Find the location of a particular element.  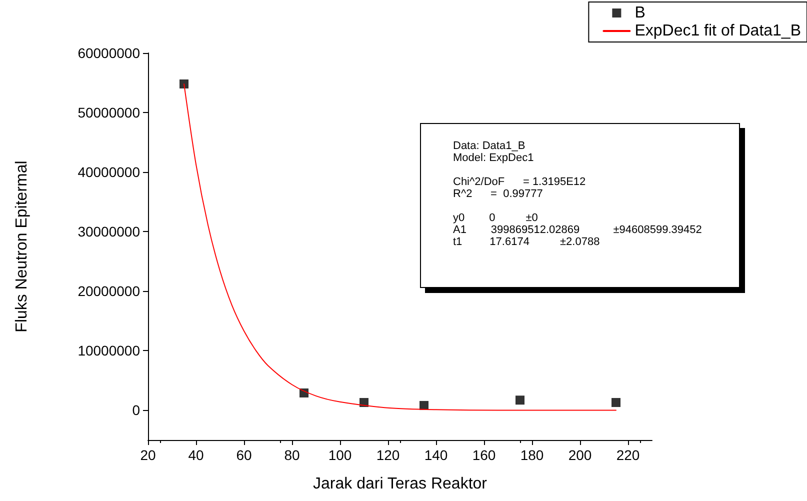

x-tick-label: 200 is located at coordinates (580, 455).